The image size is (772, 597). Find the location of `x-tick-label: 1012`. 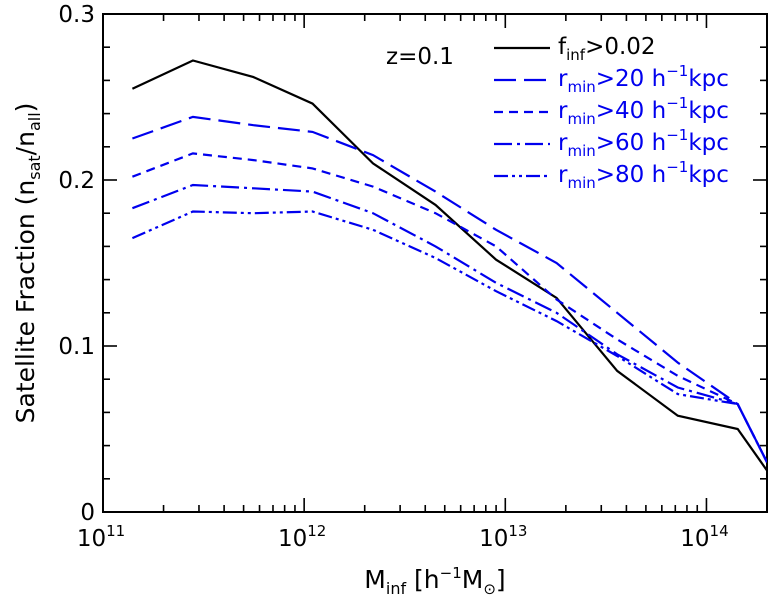

x-tick-label: 1012 is located at coordinates (302, 537).